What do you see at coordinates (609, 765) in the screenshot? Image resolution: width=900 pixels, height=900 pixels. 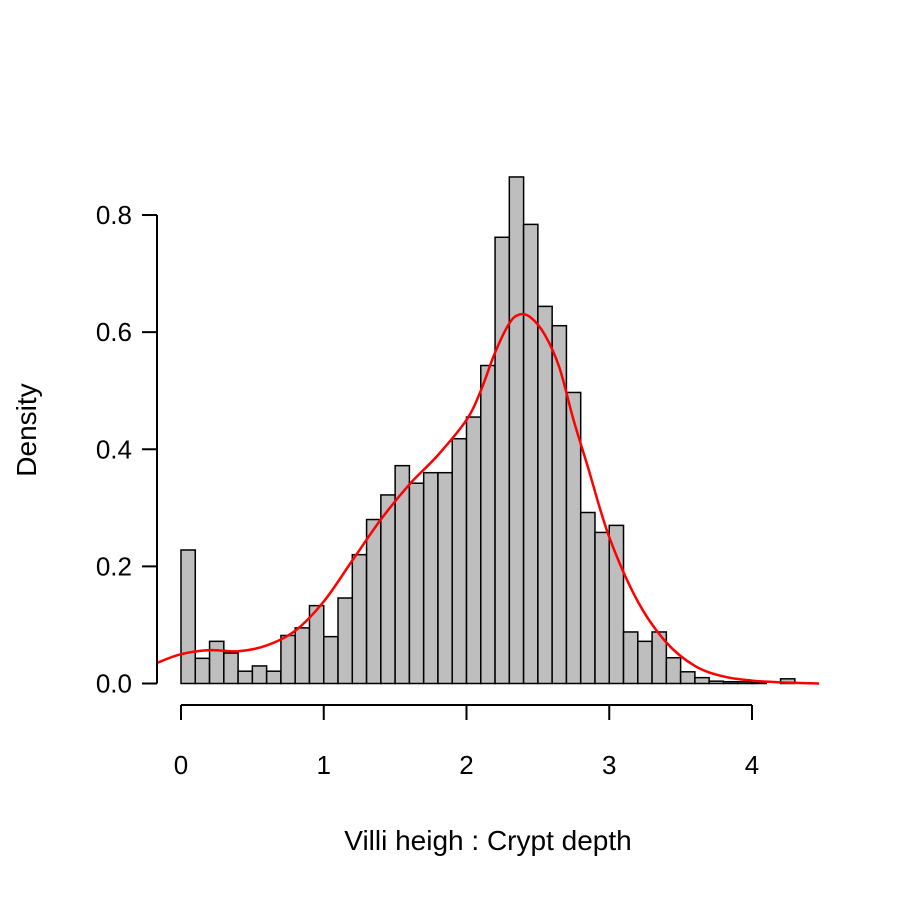 I see `x-tick-label: 3` at bounding box center [609, 765].